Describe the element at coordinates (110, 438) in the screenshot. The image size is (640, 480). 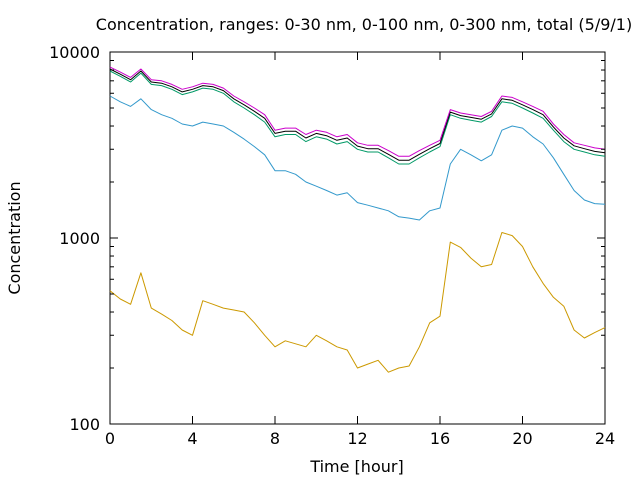
I see `x-tick-label: 0` at that location.